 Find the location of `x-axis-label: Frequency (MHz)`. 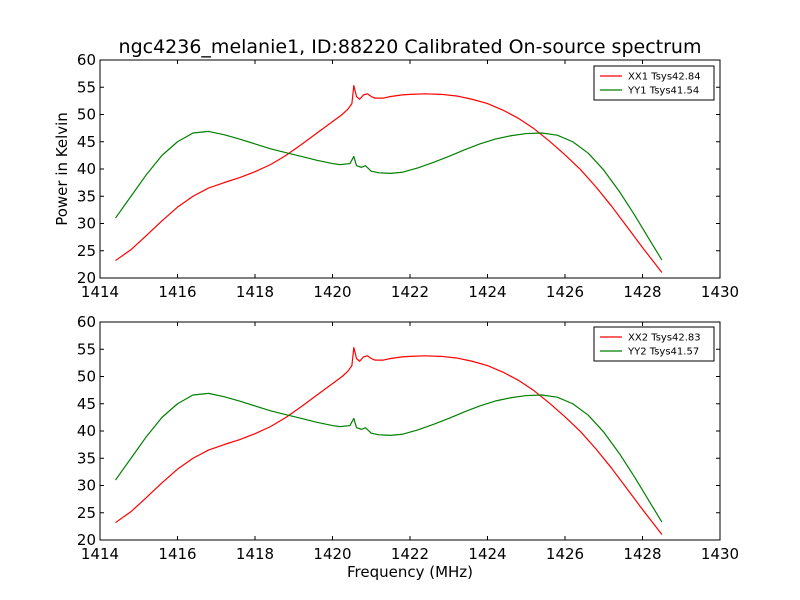

x-axis-label: Frequency (MHz) is located at coordinates (410, 572).